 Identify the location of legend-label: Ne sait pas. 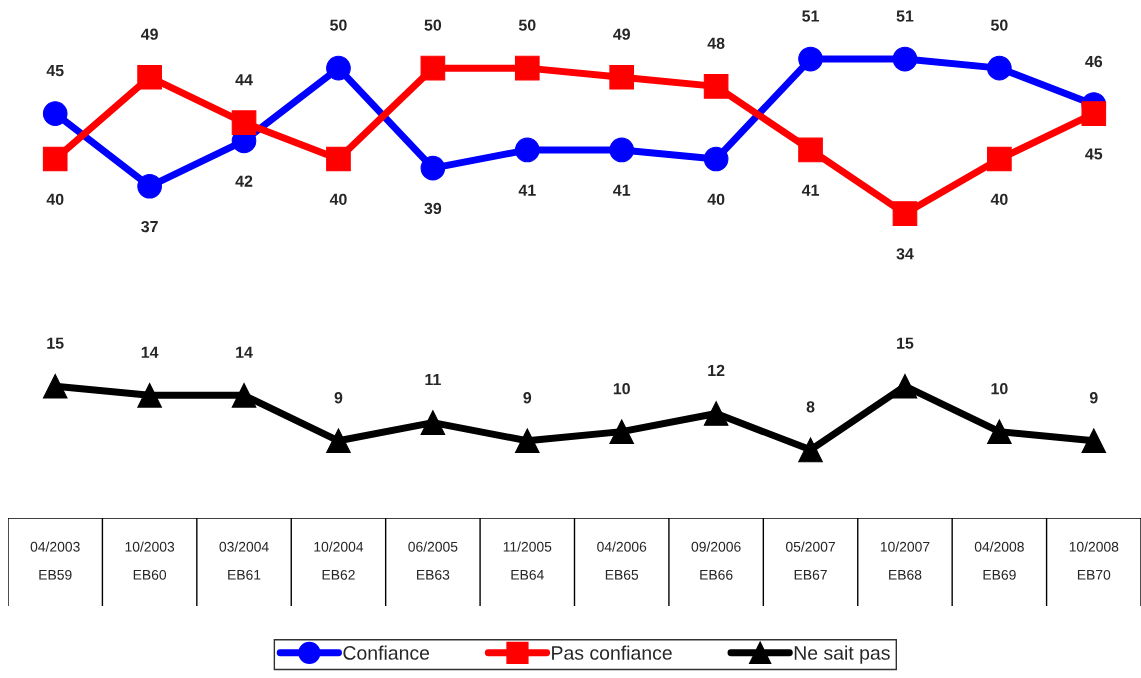
(842, 654).